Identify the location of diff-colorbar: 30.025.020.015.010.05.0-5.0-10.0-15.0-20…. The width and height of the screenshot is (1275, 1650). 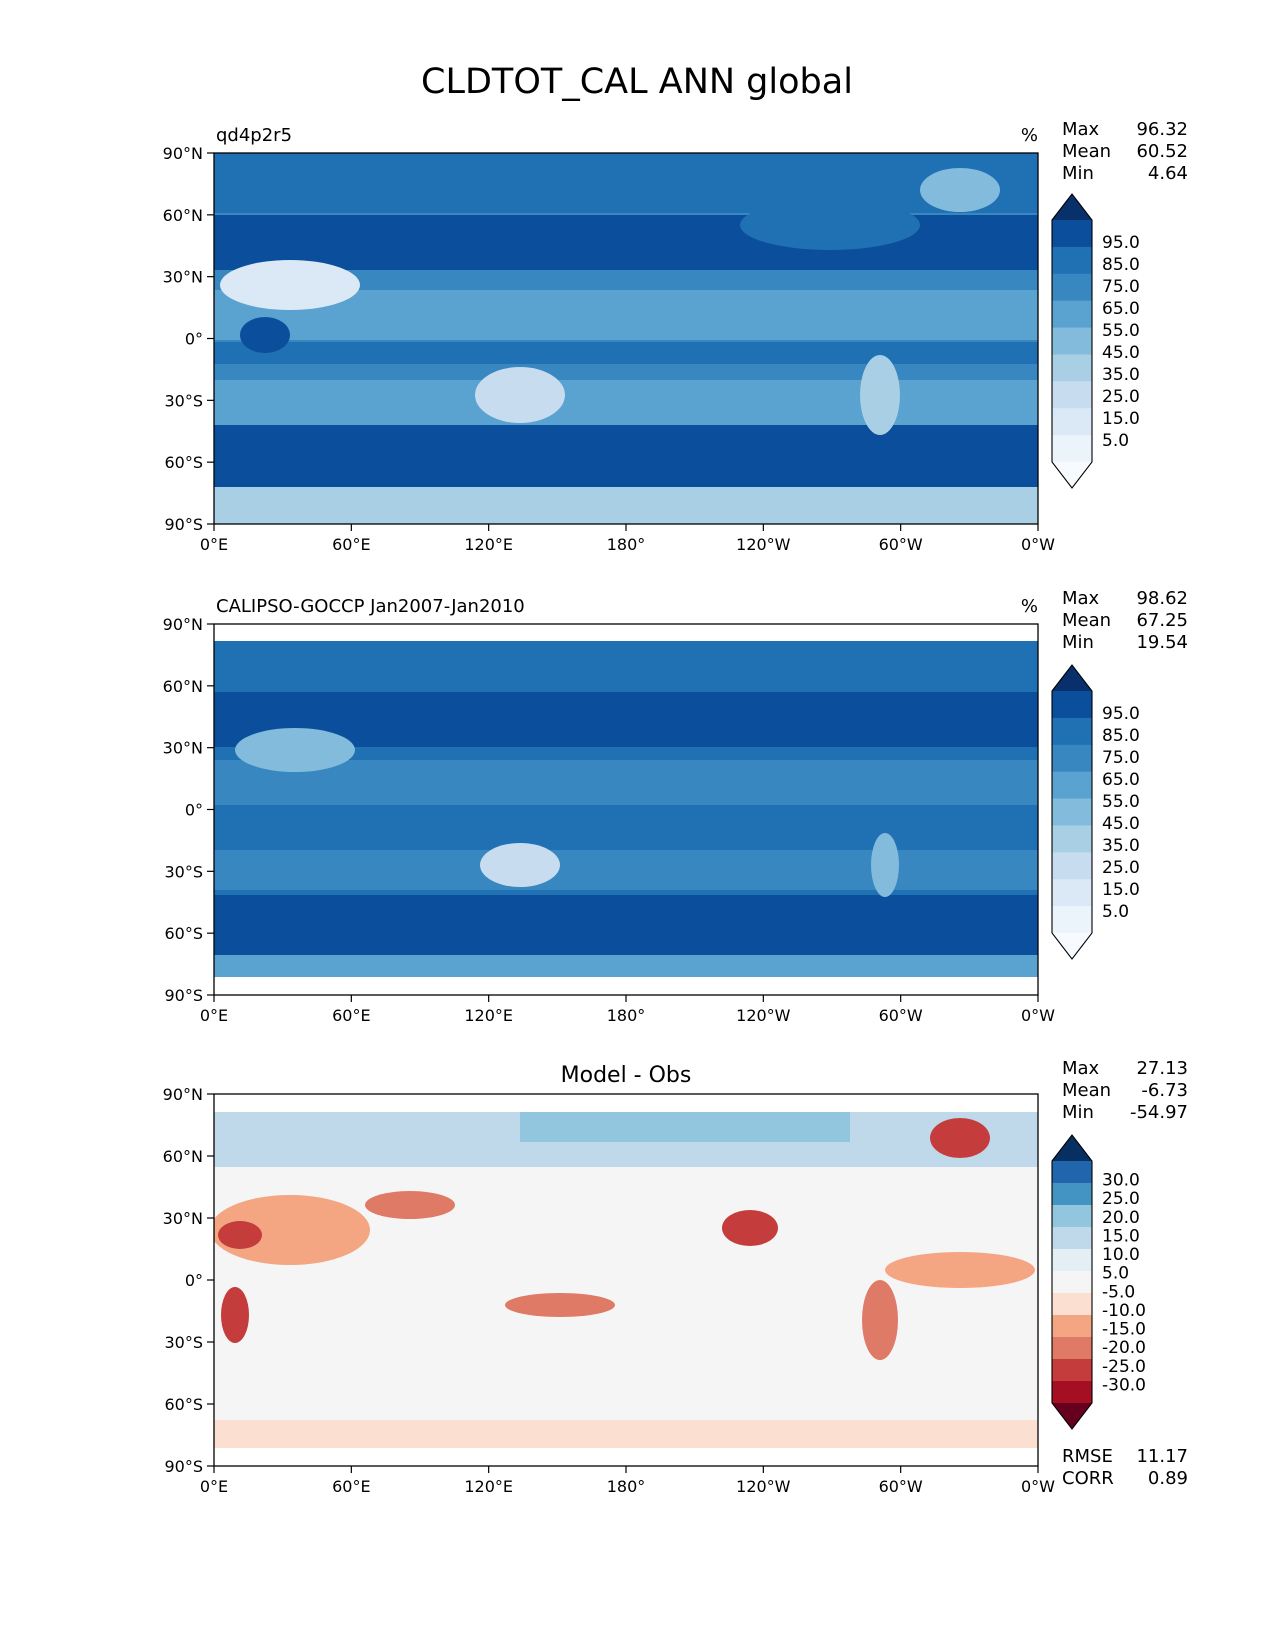
(1098, 1282).